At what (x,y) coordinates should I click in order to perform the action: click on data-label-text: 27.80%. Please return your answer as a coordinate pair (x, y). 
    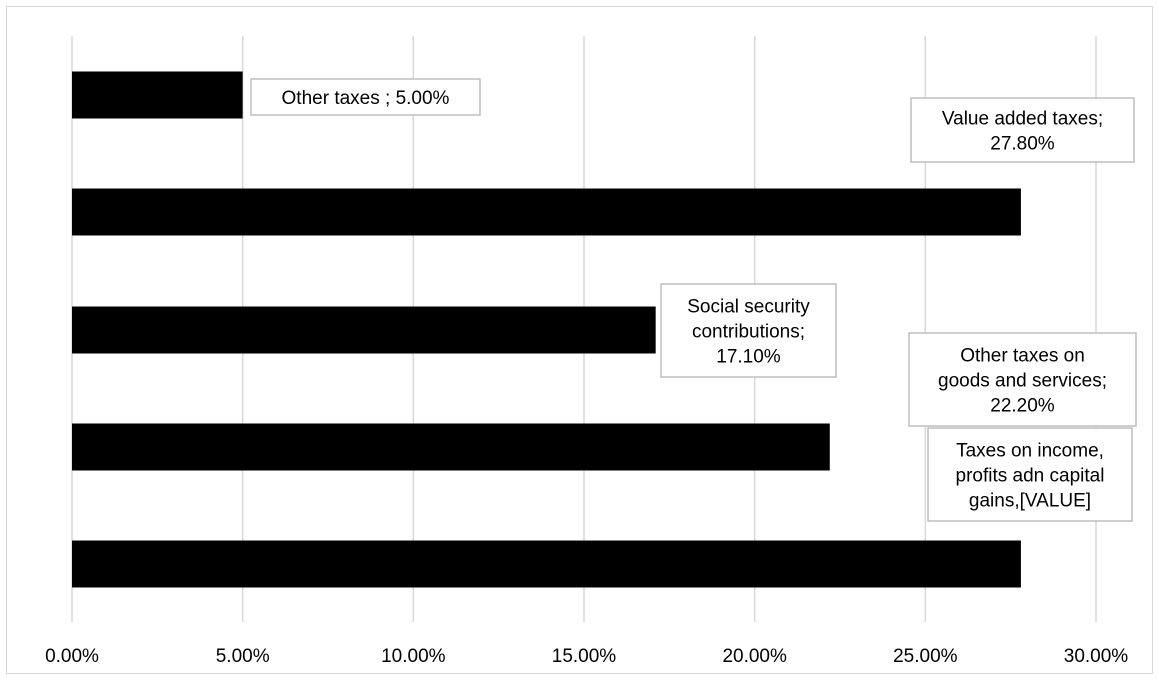
    Looking at the image, I should click on (1022, 144).